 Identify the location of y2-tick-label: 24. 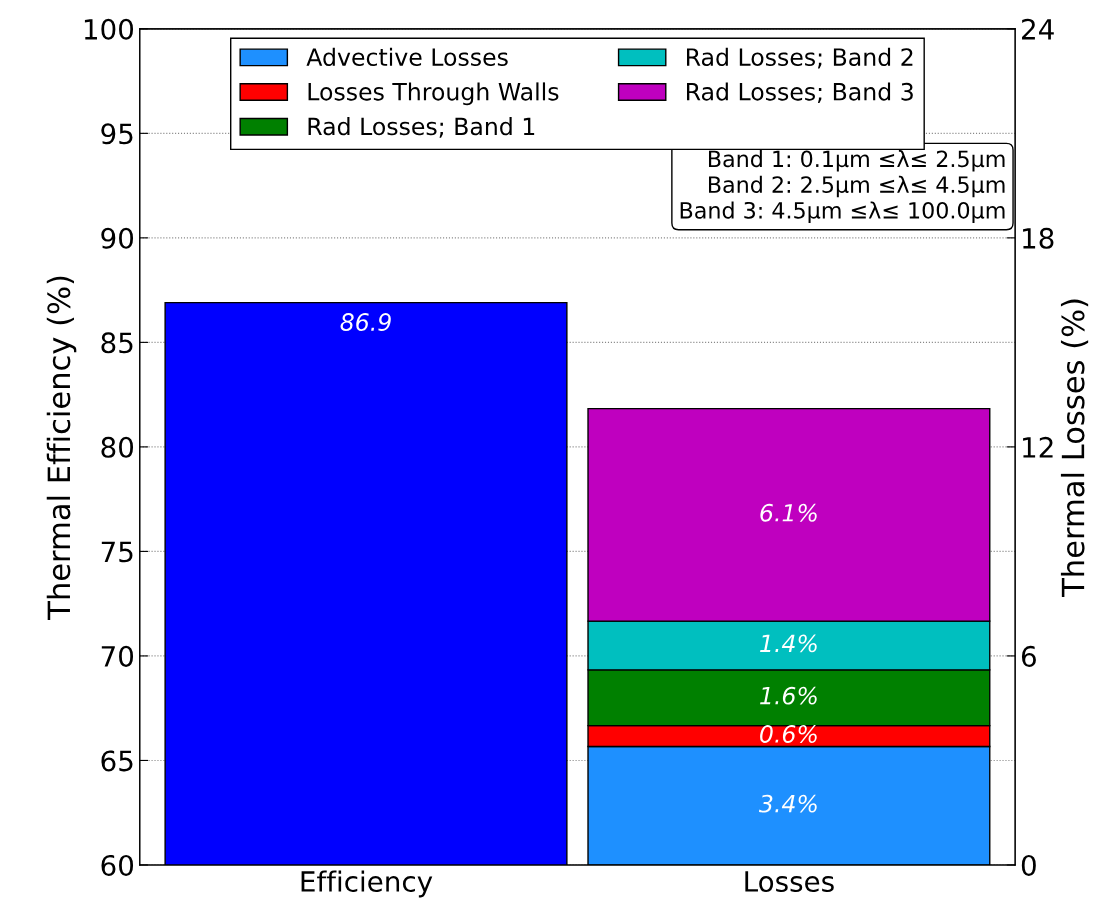
(1038, 29).